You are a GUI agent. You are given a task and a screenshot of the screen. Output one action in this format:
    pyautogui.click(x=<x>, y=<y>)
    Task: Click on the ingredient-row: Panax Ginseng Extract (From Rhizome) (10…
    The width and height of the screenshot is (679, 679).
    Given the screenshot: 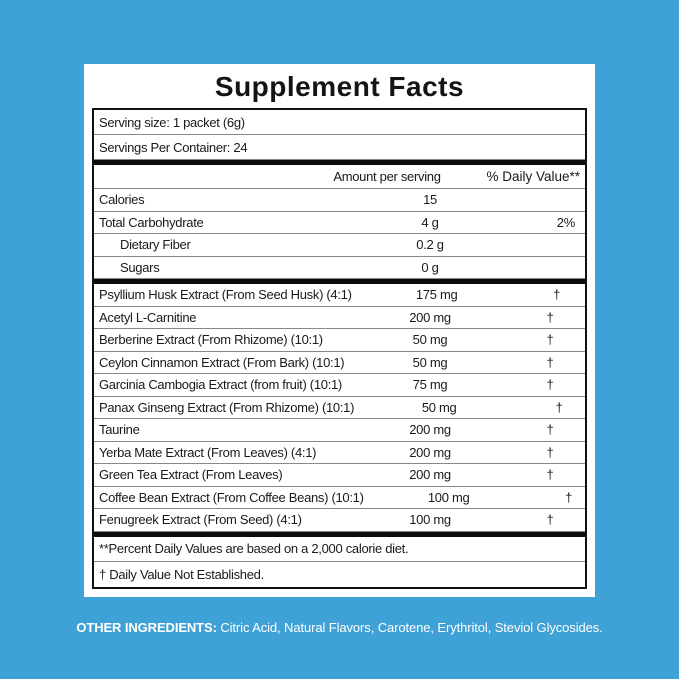 What is the action you would take?
    pyautogui.click(x=339, y=408)
    